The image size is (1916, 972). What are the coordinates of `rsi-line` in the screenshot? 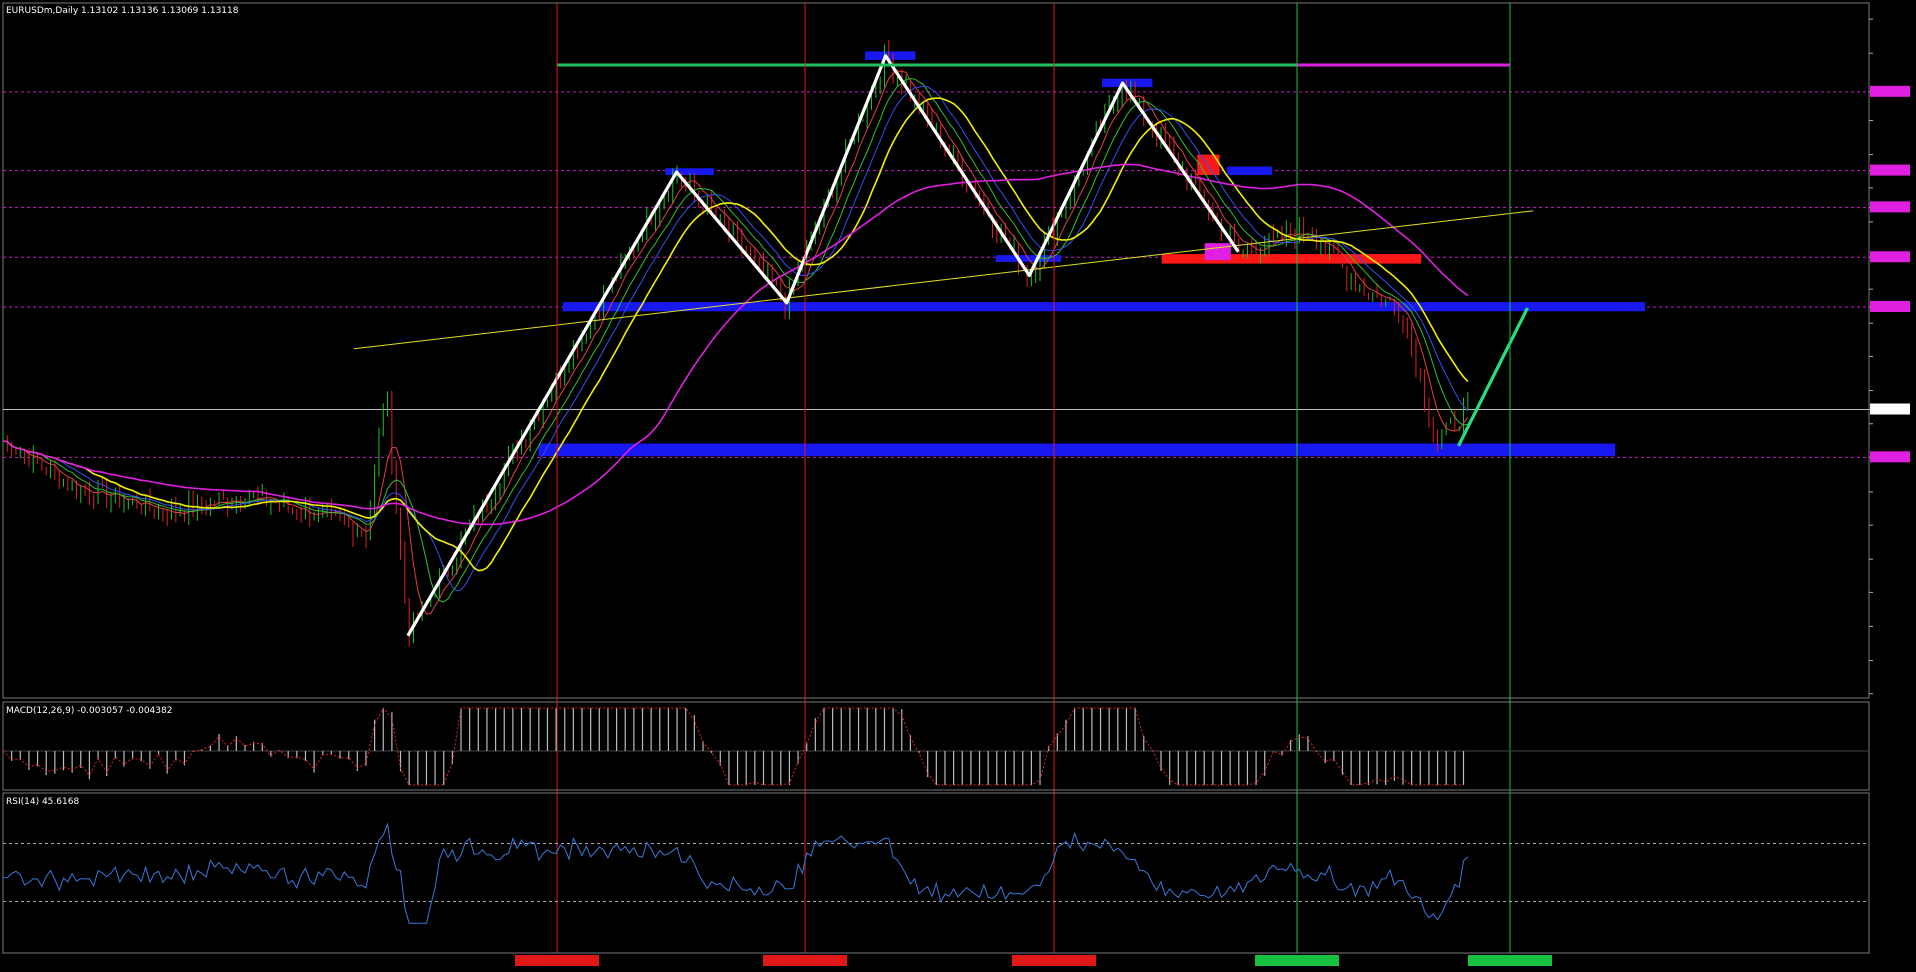 It's located at (935, 873).